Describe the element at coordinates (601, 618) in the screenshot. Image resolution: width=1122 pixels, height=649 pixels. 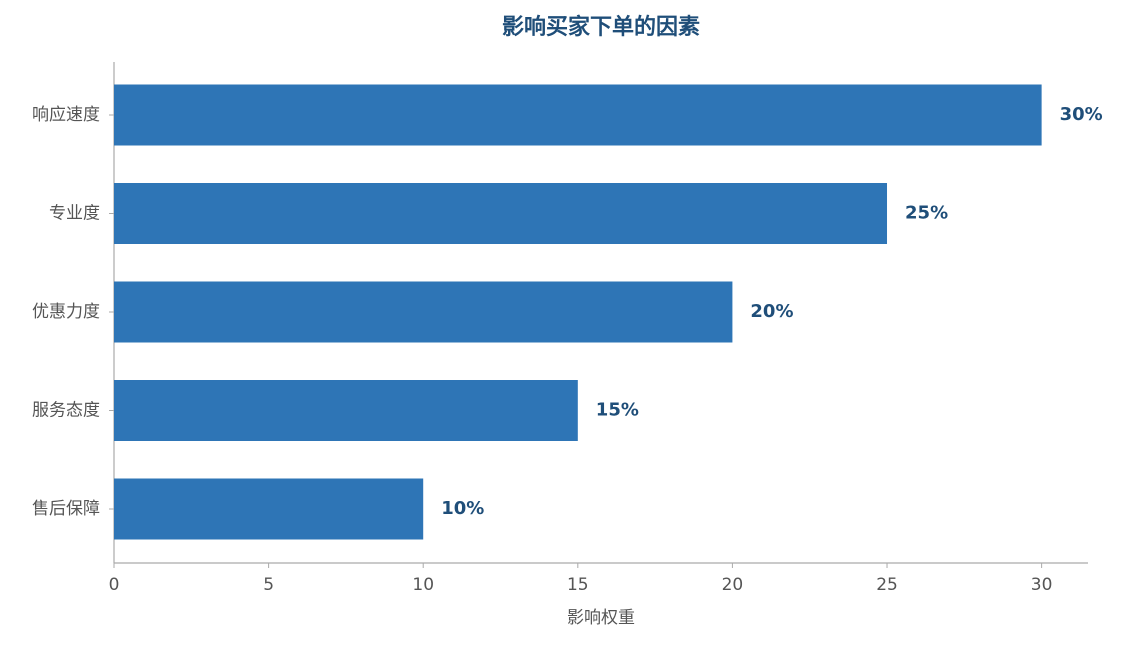
I see `x-axis-label: 影响权重` at that location.